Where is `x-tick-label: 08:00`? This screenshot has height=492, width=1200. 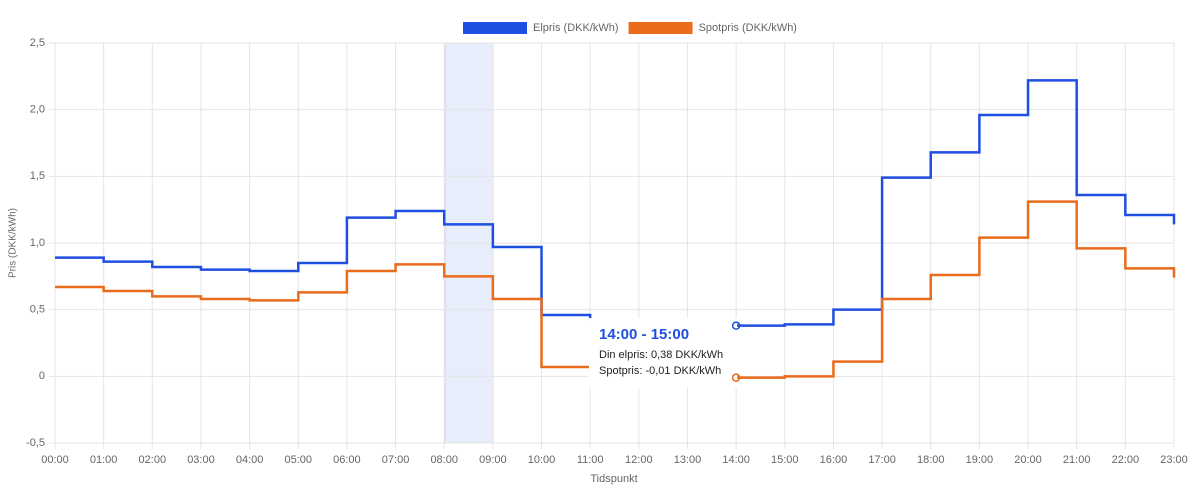
x-tick-label: 08:00 is located at coordinates (444, 460).